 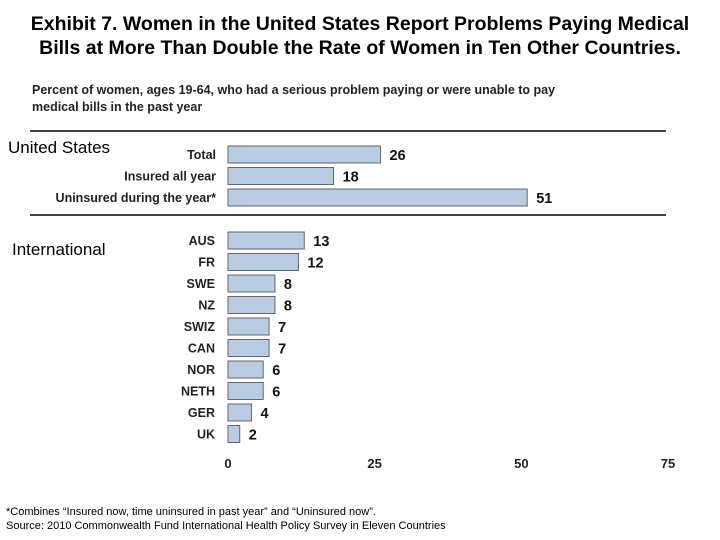 What do you see at coordinates (206, 306) in the screenshot?
I see `category-label-nz: NZ` at bounding box center [206, 306].